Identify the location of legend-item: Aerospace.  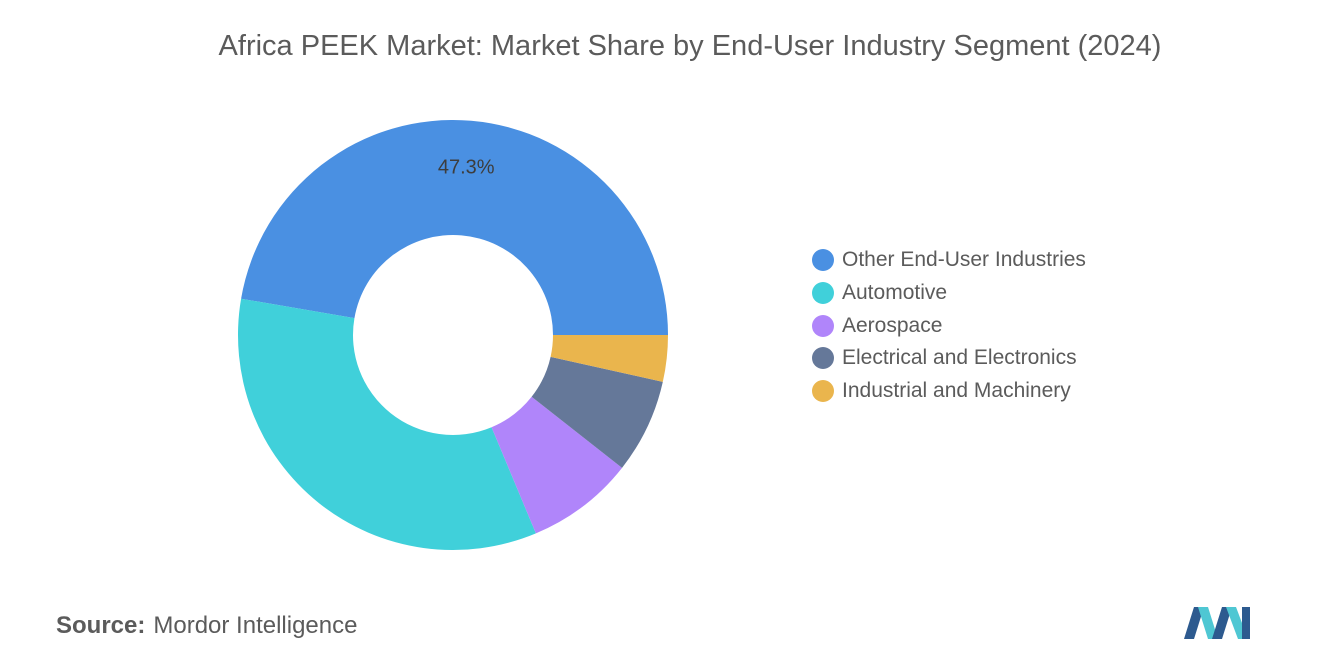
(949, 325).